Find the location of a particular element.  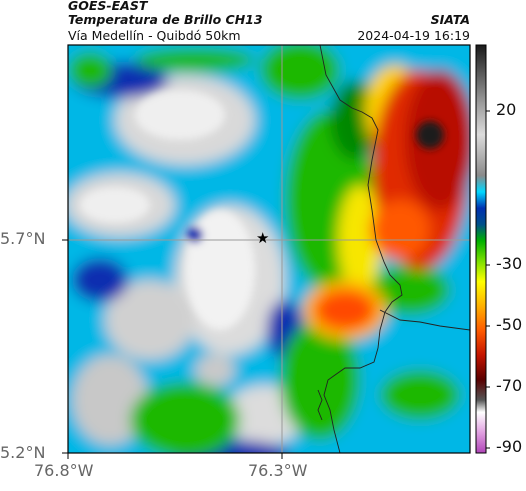

colorbar is located at coordinates (482, 249).